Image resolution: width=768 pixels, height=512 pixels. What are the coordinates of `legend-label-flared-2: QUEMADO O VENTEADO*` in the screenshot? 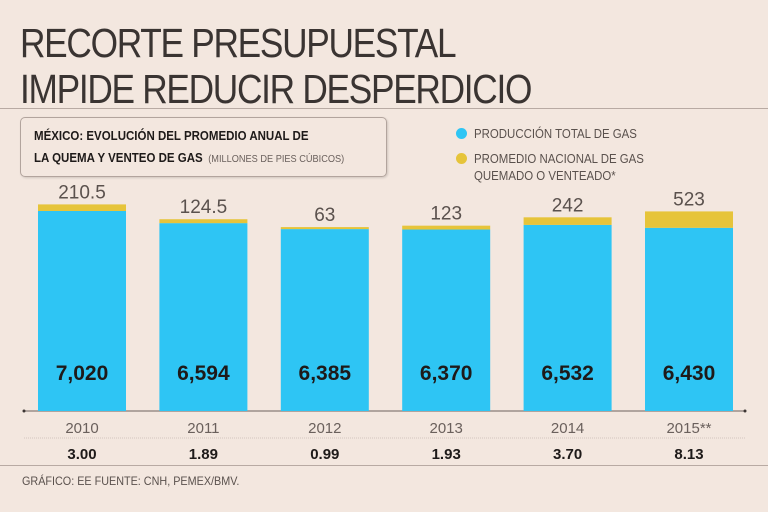 It's located at (545, 175).